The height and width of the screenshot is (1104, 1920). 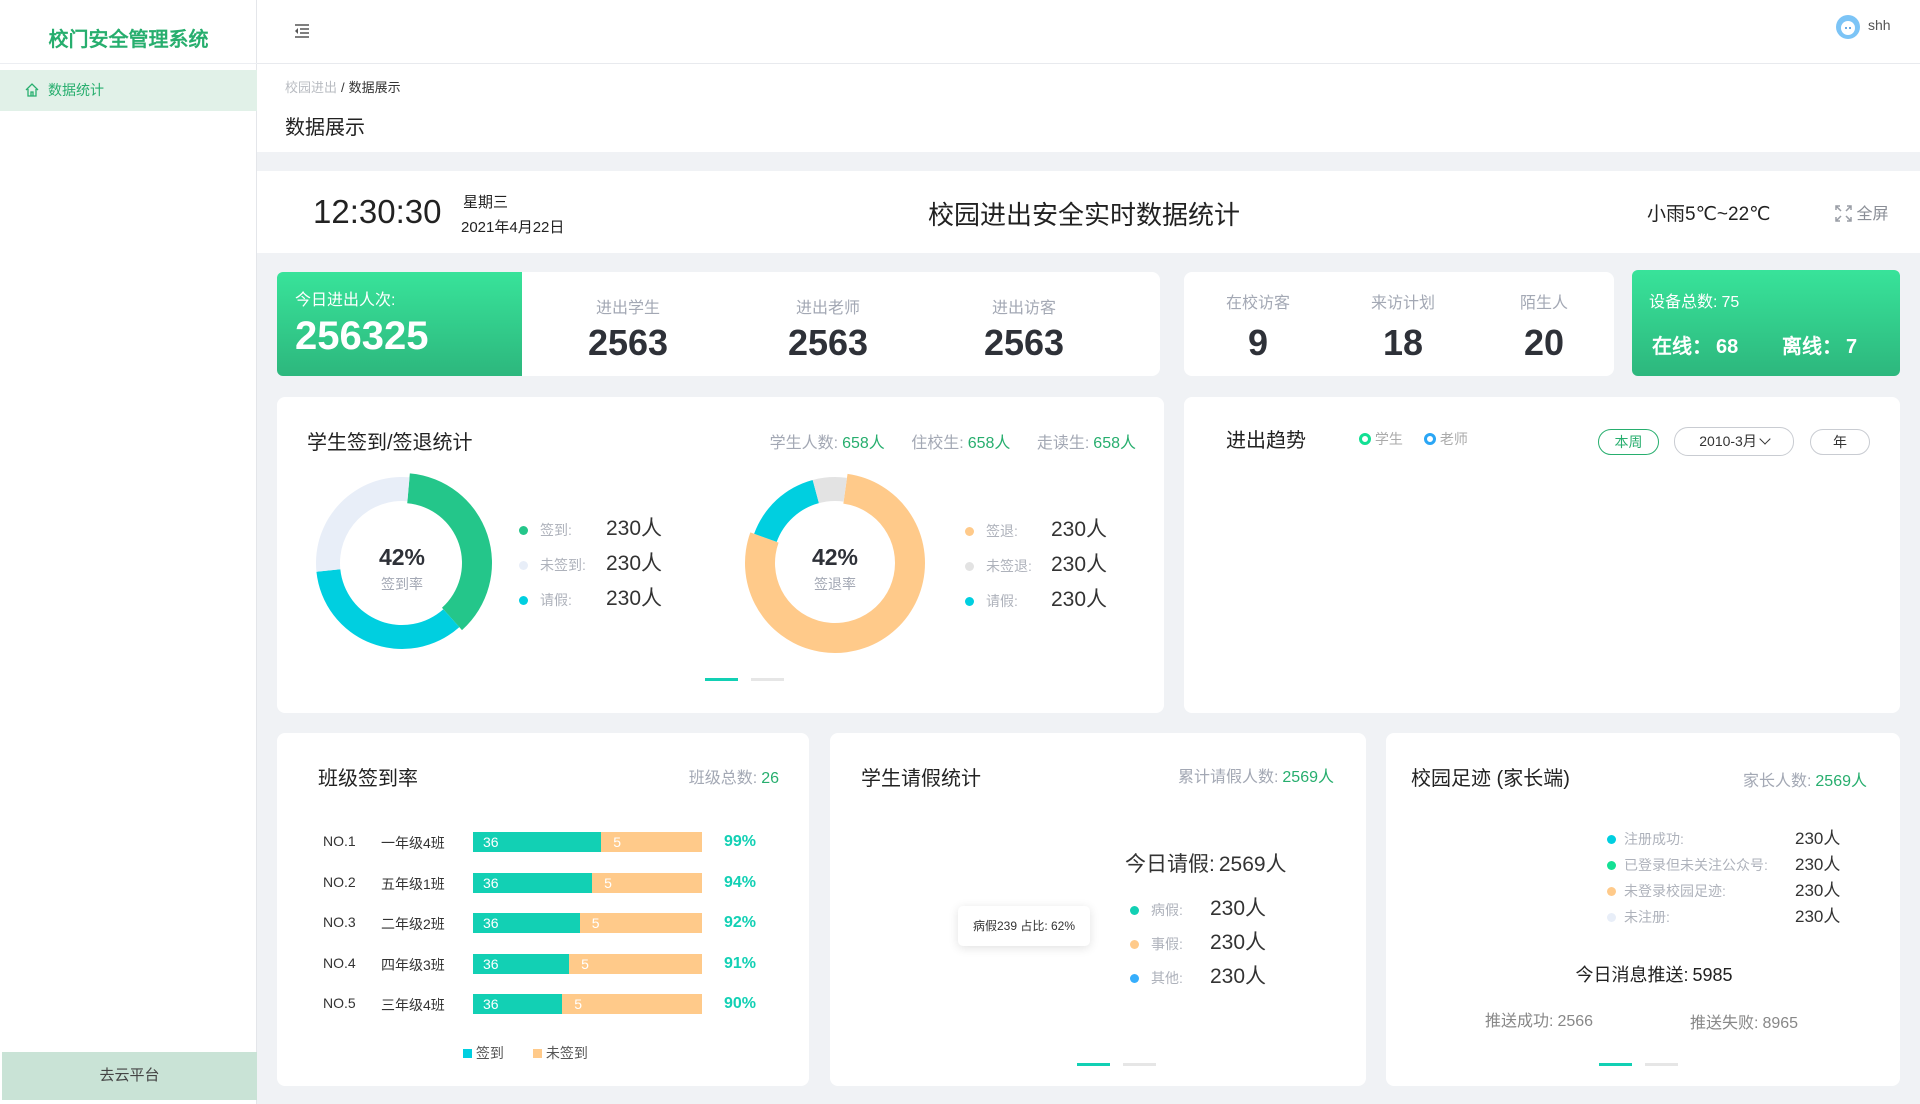 What do you see at coordinates (1654, 839) in the screenshot?
I see `legend-label: 注册成功:` at bounding box center [1654, 839].